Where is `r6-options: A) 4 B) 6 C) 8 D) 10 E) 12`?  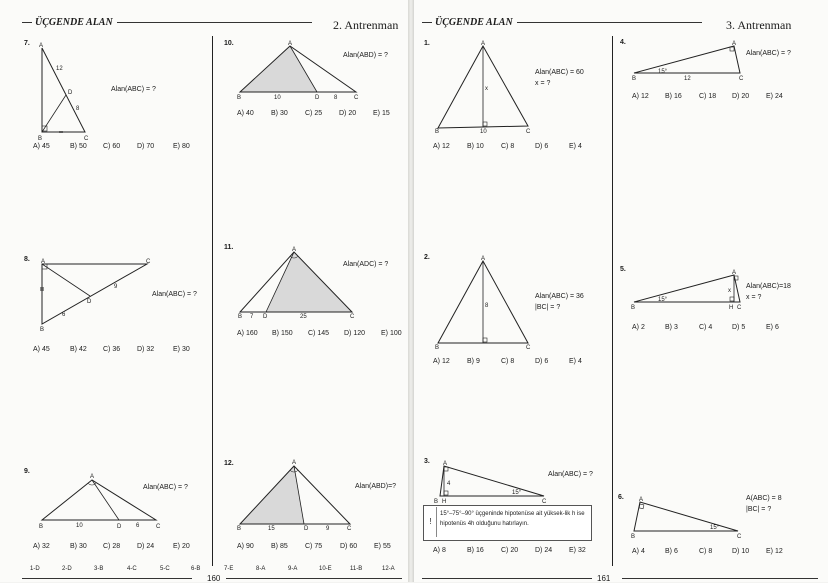 r6-options: A) 4 B) 6 C) 8 D) 10 E) 12 is located at coordinates (707, 551).